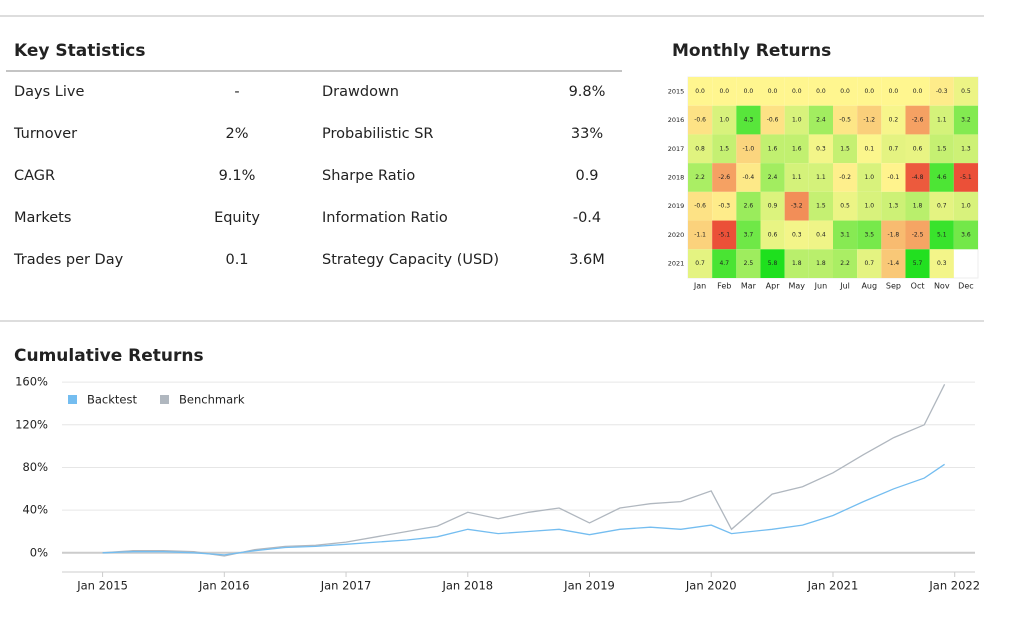 The height and width of the screenshot is (623, 1009). I want to click on stat-value: 9.8%, so click(587, 92).